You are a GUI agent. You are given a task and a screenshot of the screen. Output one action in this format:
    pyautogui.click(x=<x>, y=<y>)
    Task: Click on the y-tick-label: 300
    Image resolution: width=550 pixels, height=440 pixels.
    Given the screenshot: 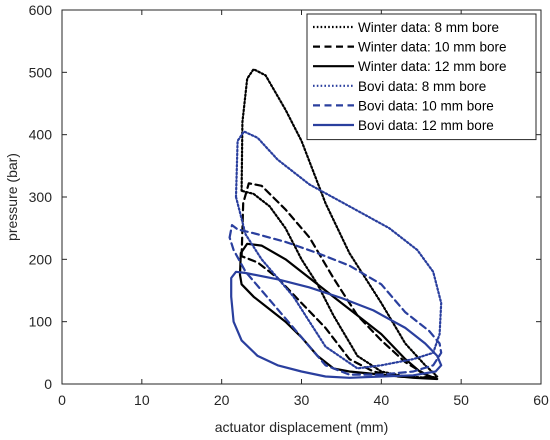 What is the action you would take?
    pyautogui.click(x=41, y=197)
    